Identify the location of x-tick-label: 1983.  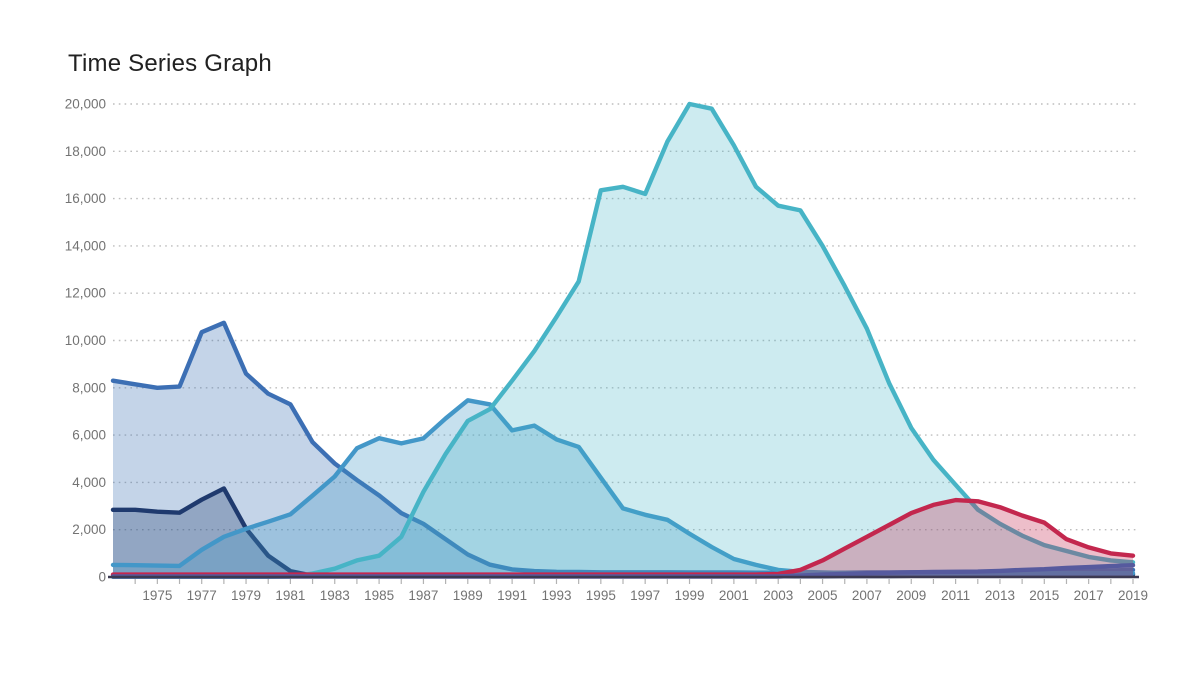
(335, 595).